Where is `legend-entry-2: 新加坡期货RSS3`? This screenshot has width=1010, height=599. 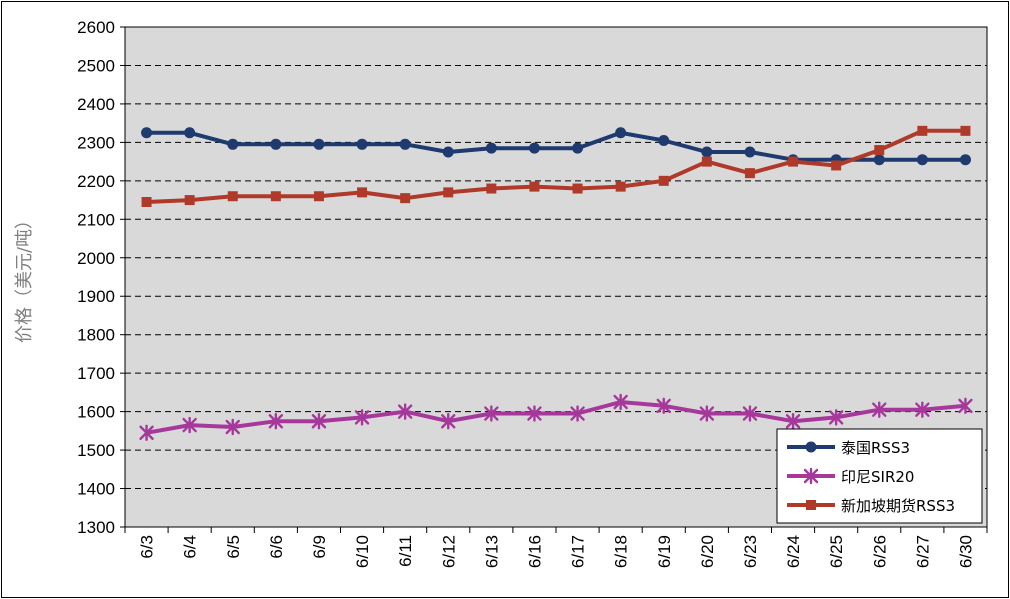
legend-entry-2: 新加坡期货RSS3 is located at coordinates (871, 506).